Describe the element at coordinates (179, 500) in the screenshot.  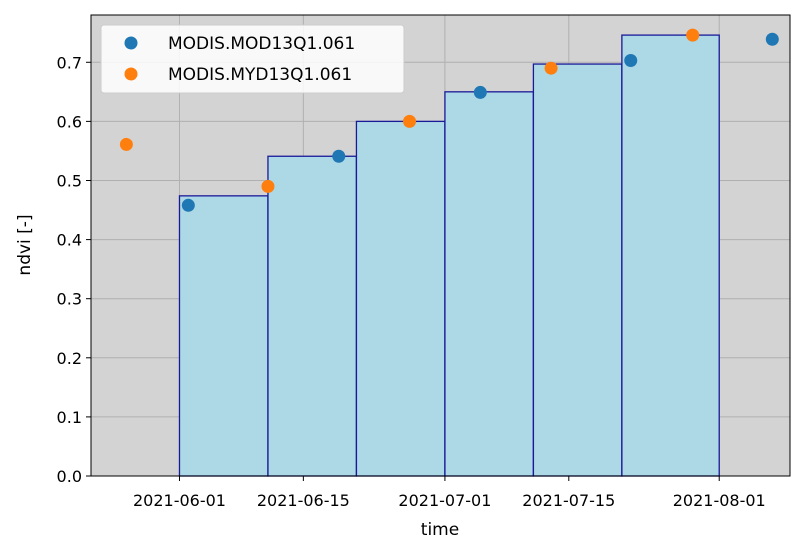
I see `x-tick-label: 2021-06-01` at that location.